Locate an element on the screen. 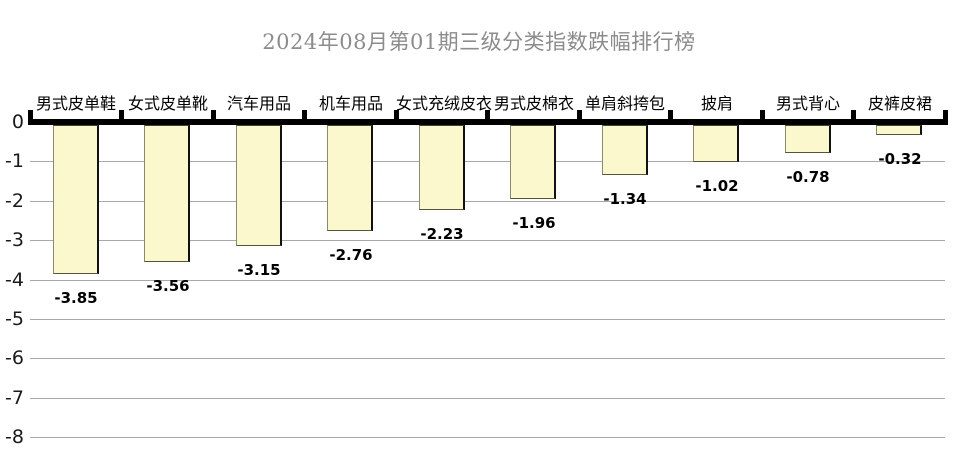 Image resolution: width=958 pixels, height=473 pixels. category-label: 男式背心 is located at coordinates (807, 103).